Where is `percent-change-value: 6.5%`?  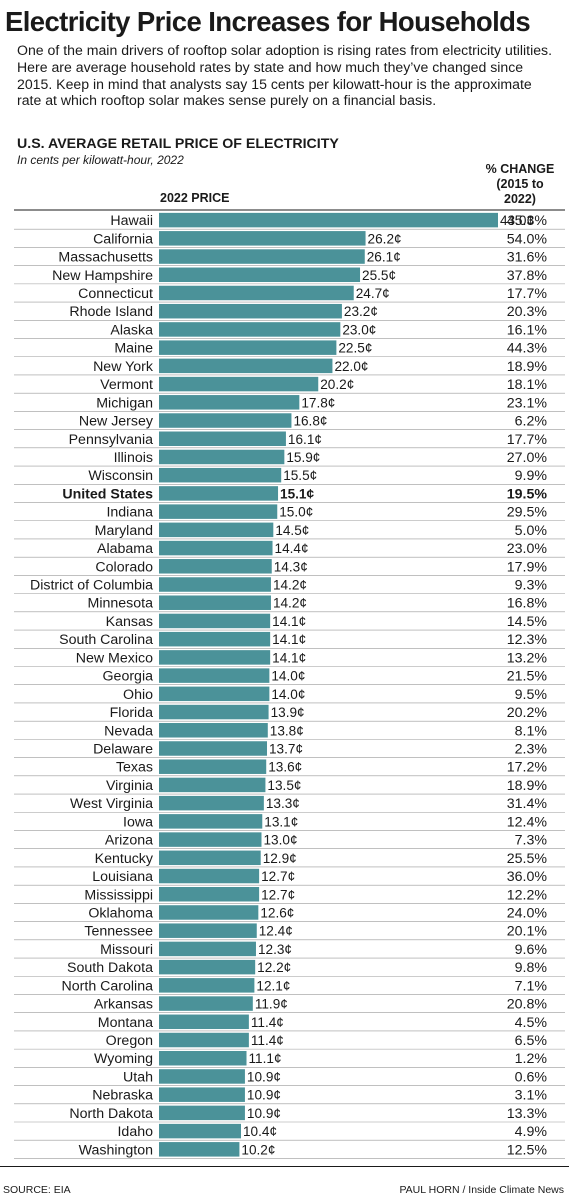 percent-change-value: 6.5% is located at coordinates (531, 1041).